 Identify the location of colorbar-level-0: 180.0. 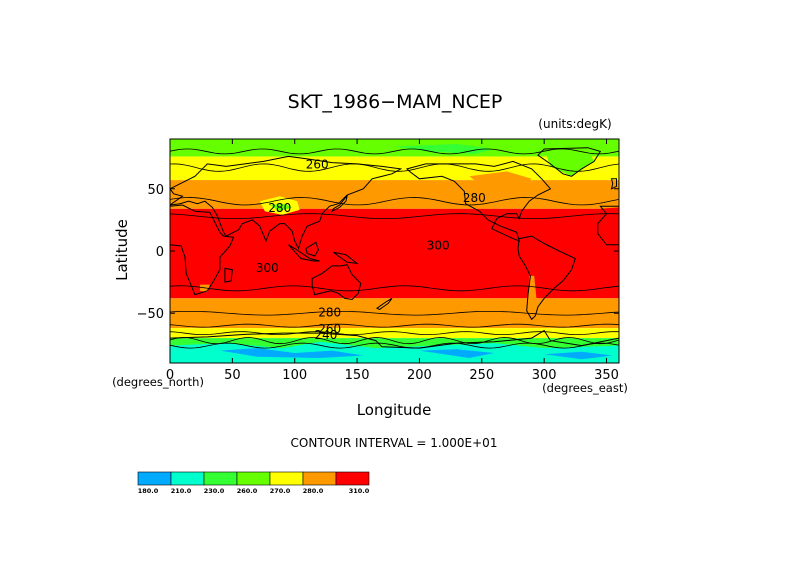
(148, 491).